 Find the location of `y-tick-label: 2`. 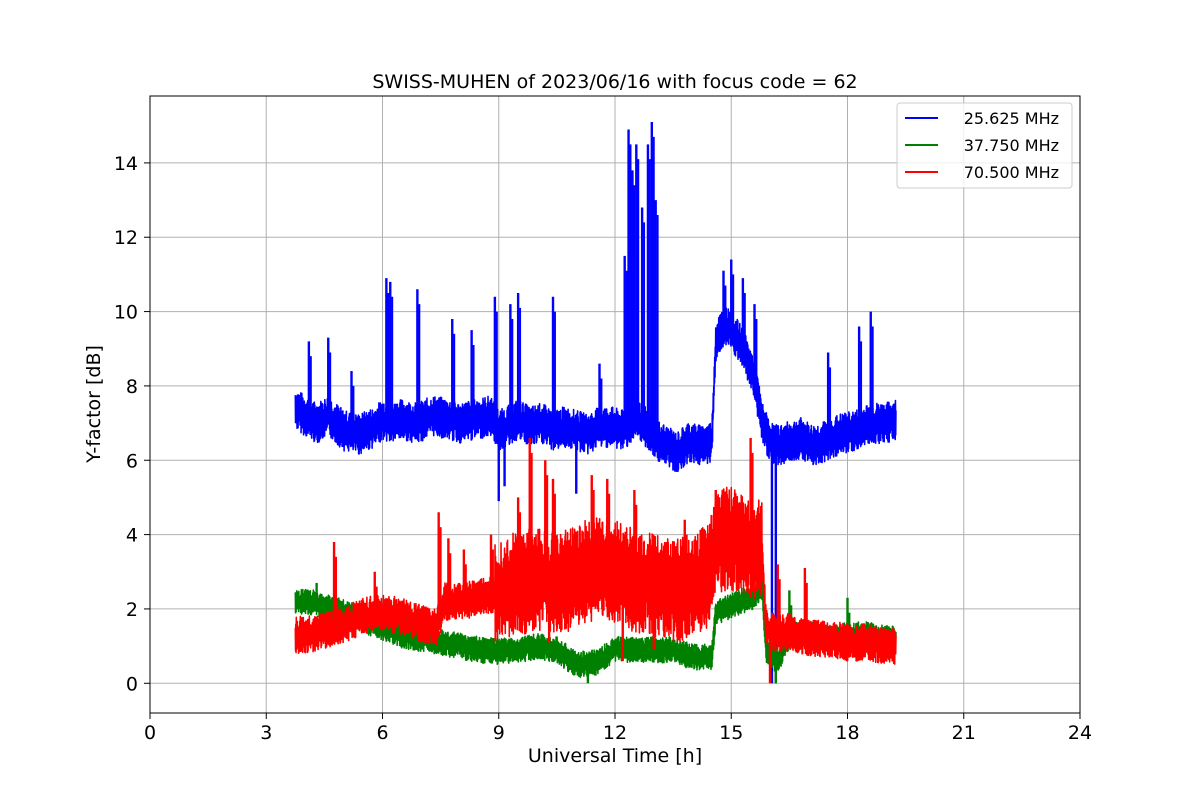

y-tick-label: 2 is located at coordinates (132, 610).